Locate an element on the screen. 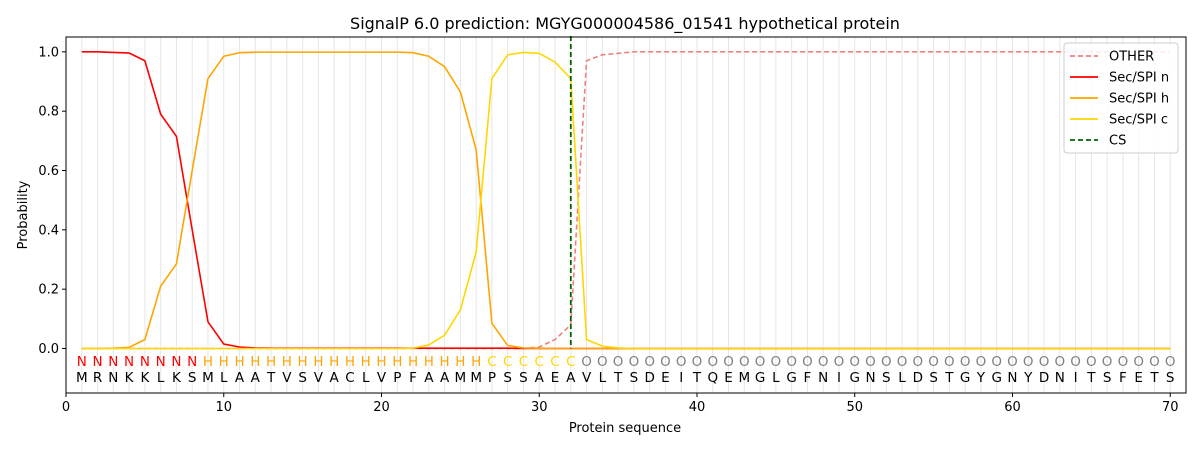  legend-label: OTHER is located at coordinates (1131, 57).